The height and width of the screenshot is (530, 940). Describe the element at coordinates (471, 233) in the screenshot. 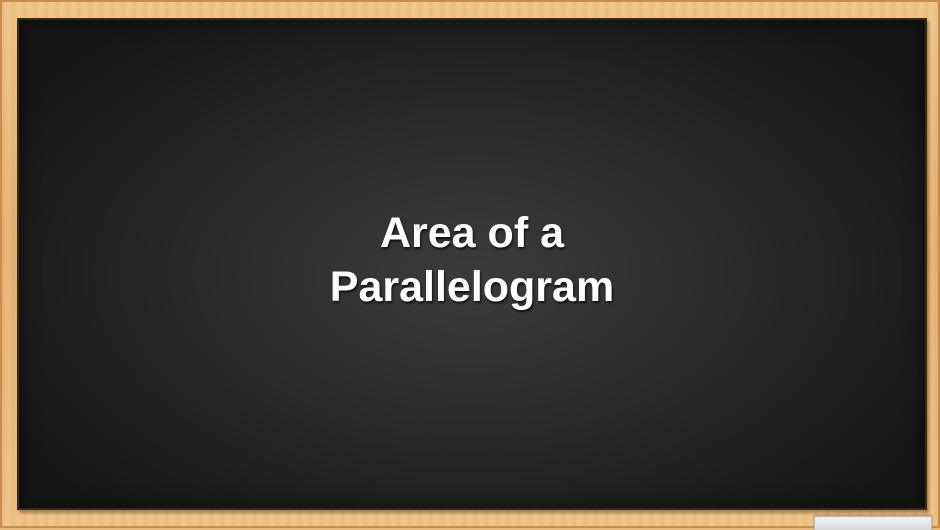

I see `slide-title-line-1: Area of a` at that location.